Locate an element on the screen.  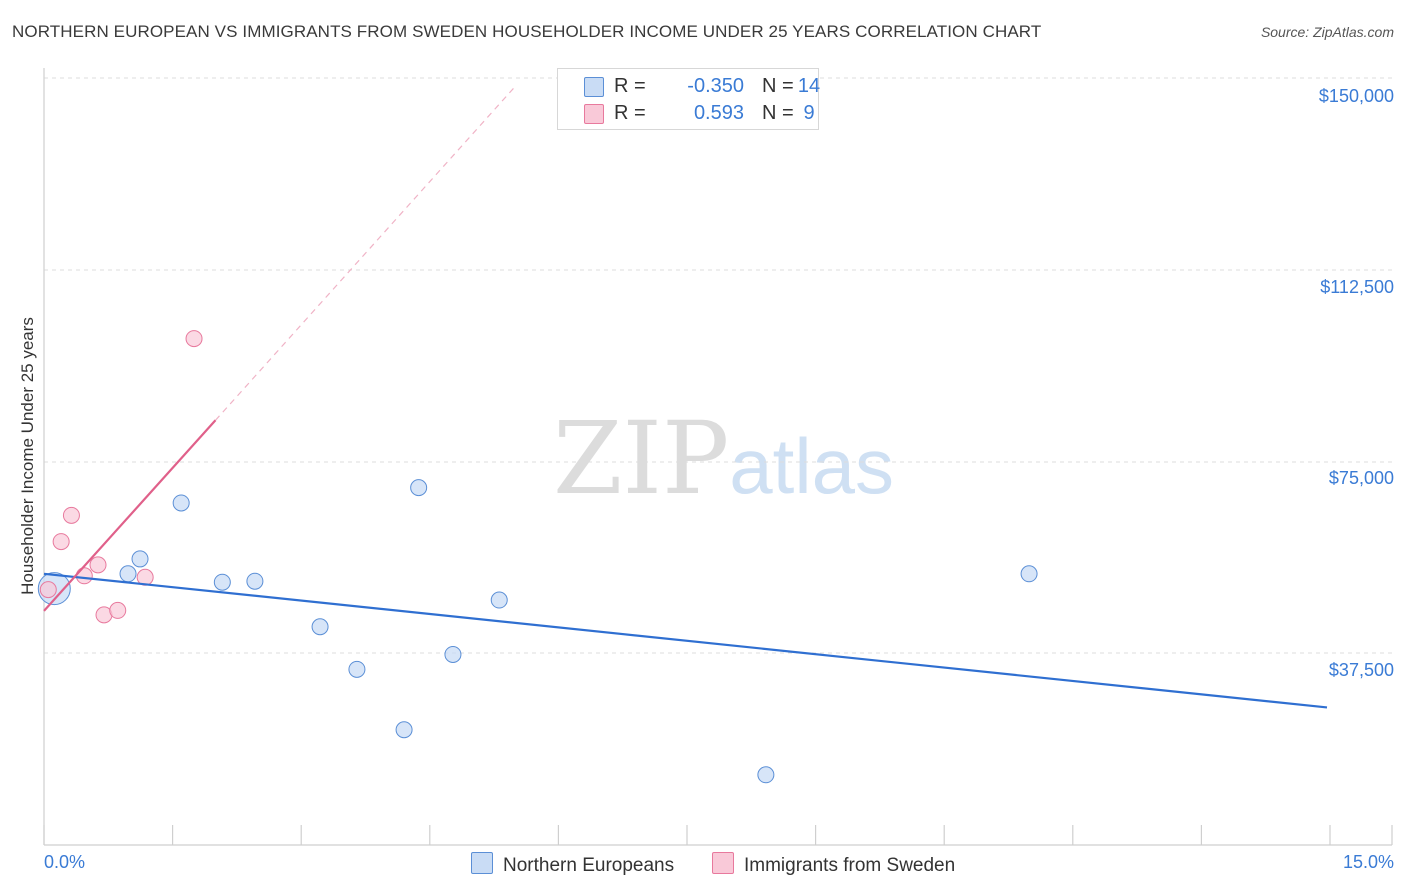
chart-source: Source: ZipAtlas.com is located at coordinates (1327, 32).